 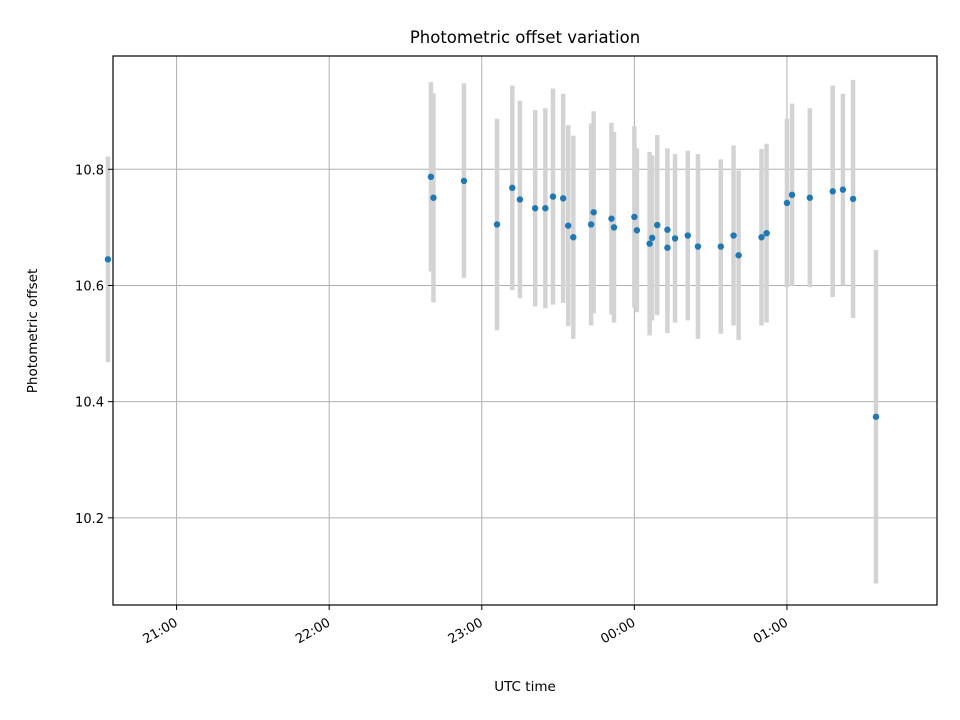 What do you see at coordinates (89, 519) in the screenshot?
I see `y-tick-label: 10.2` at bounding box center [89, 519].